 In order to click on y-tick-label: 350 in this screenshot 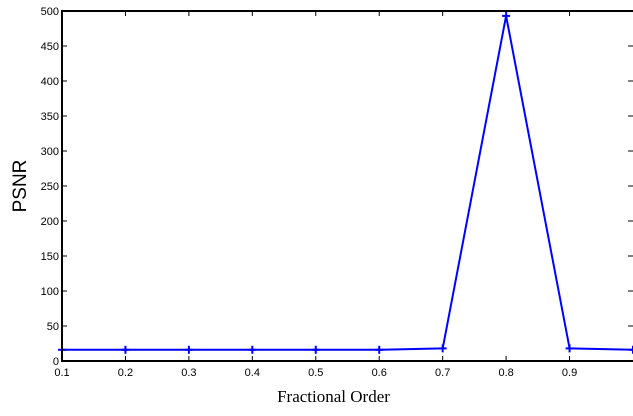, I will do `click(50, 117)`.